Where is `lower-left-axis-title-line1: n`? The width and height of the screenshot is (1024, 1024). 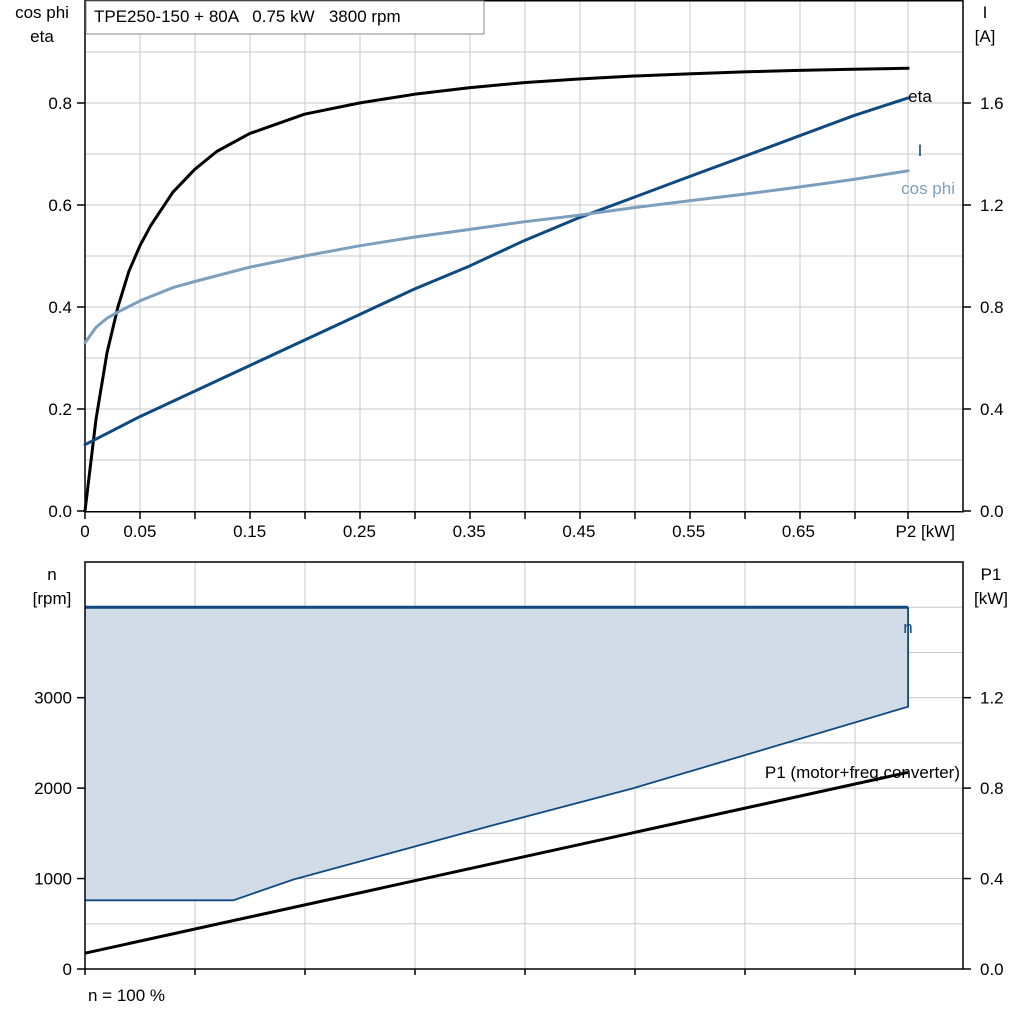
lower-left-axis-title-line1: n is located at coordinates (51, 574).